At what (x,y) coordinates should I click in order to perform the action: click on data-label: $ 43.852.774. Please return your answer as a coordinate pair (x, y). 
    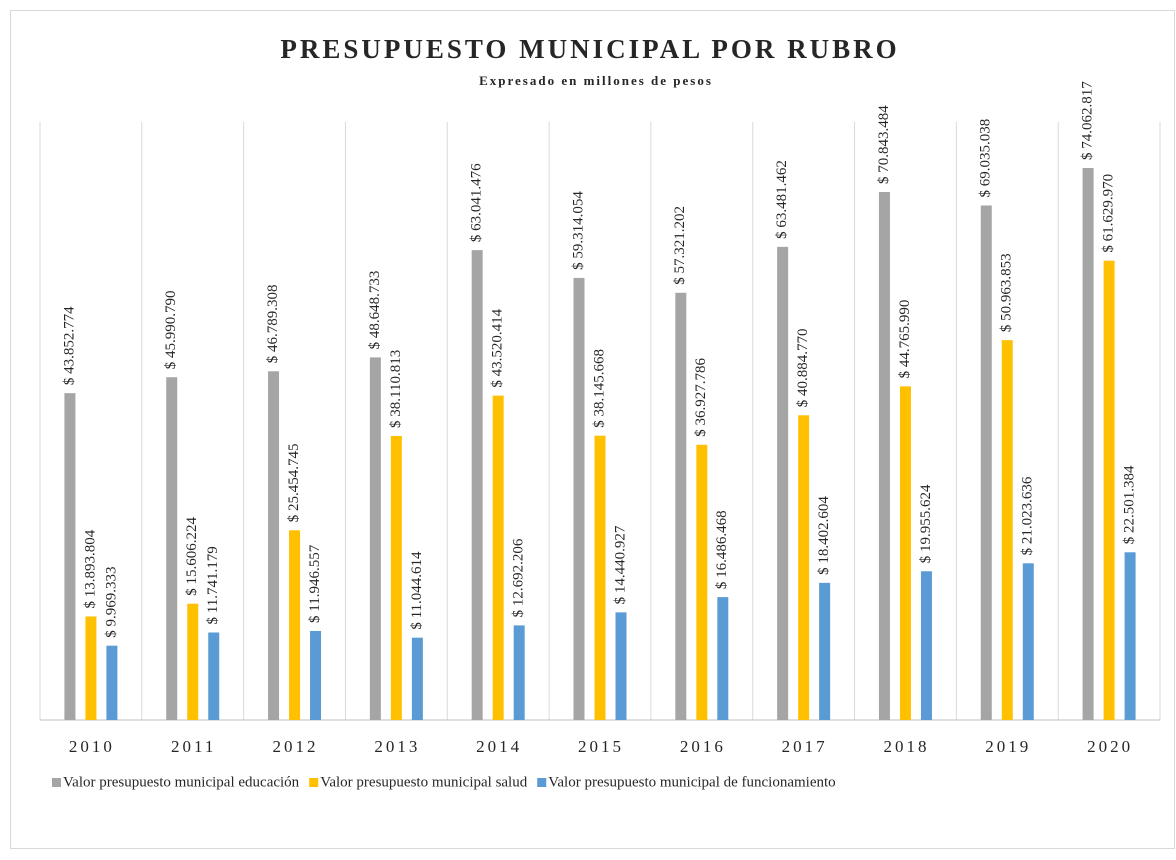
    Looking at the image, I should click on (69, 345).